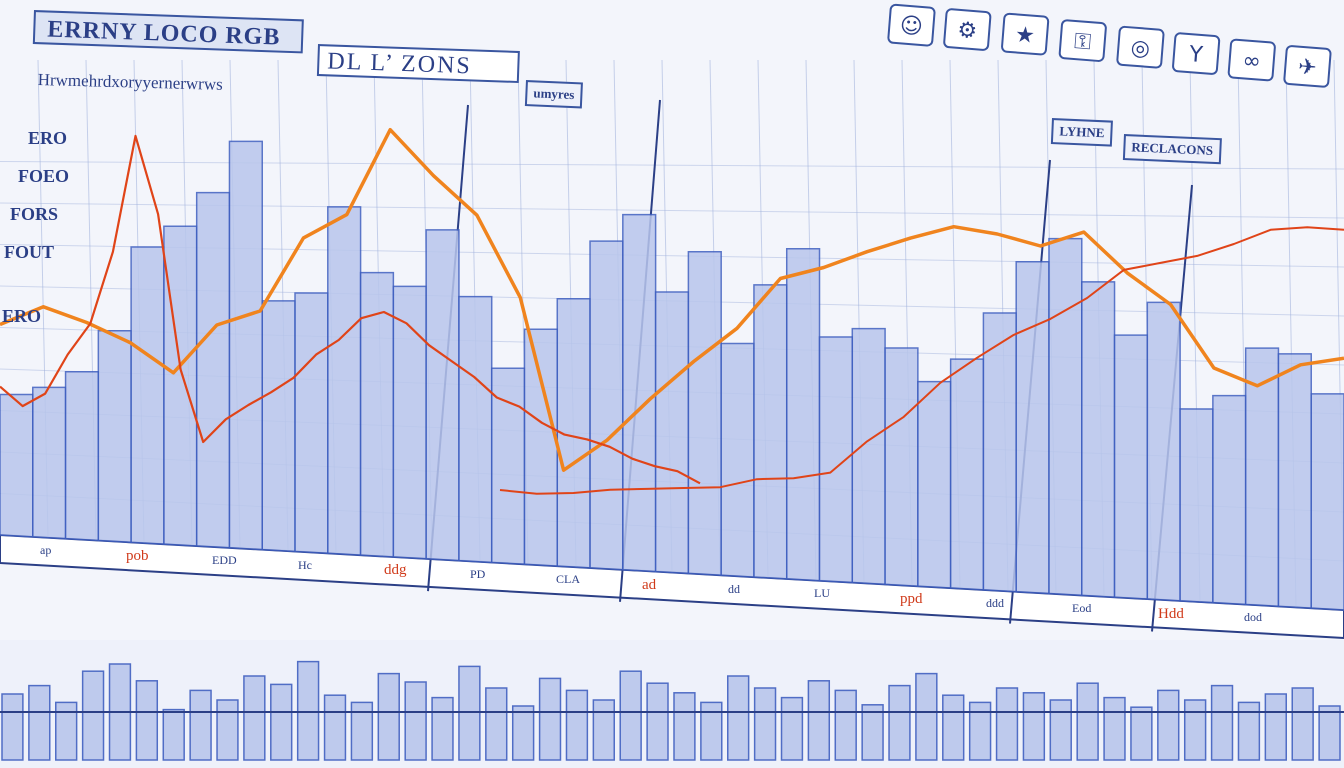 Image resolution: width=1344 pixels, height=768 pixels. Describe the element at coordinates (478, 574) in the screenshot. I see `x-tick-label: PD` at that location.